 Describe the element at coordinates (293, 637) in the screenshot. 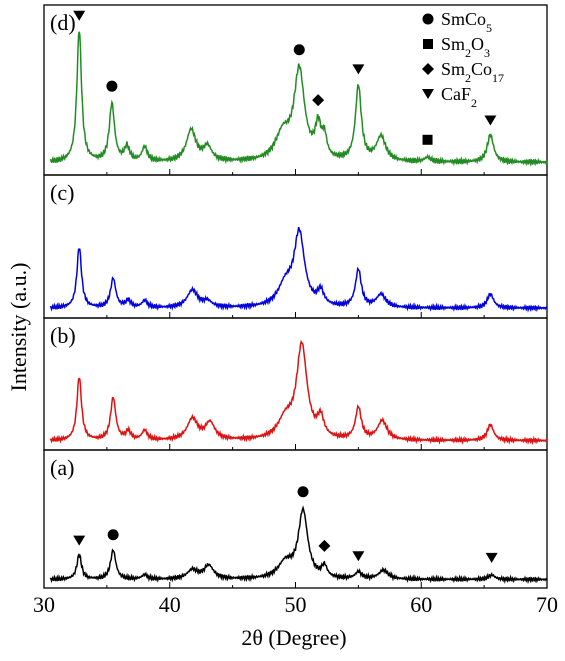

I see `x-axis-label: 2θ (Degree)` at that location.